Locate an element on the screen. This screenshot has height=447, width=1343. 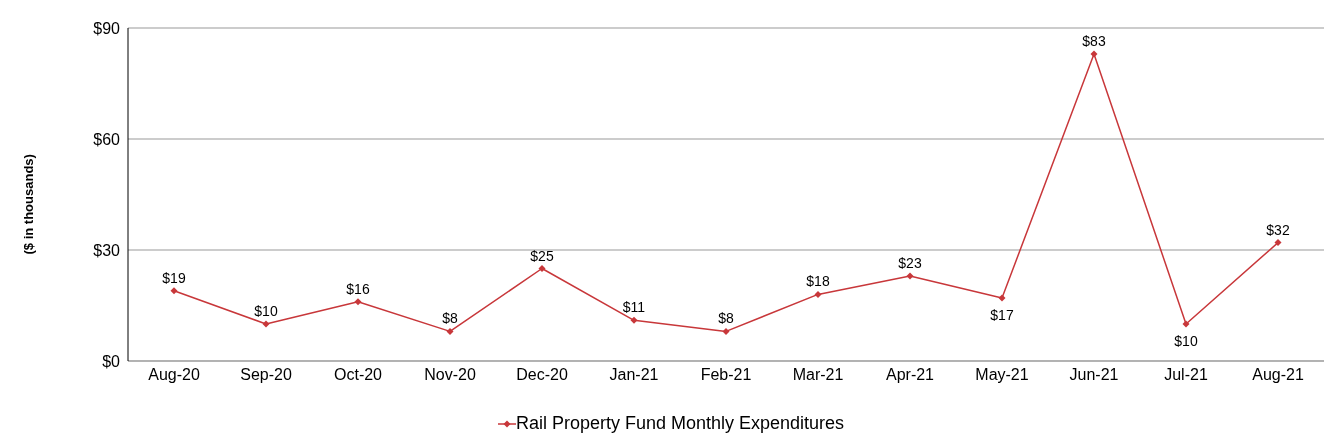
x-tick-label: Jan-21 is located at coordinates (634, 375).